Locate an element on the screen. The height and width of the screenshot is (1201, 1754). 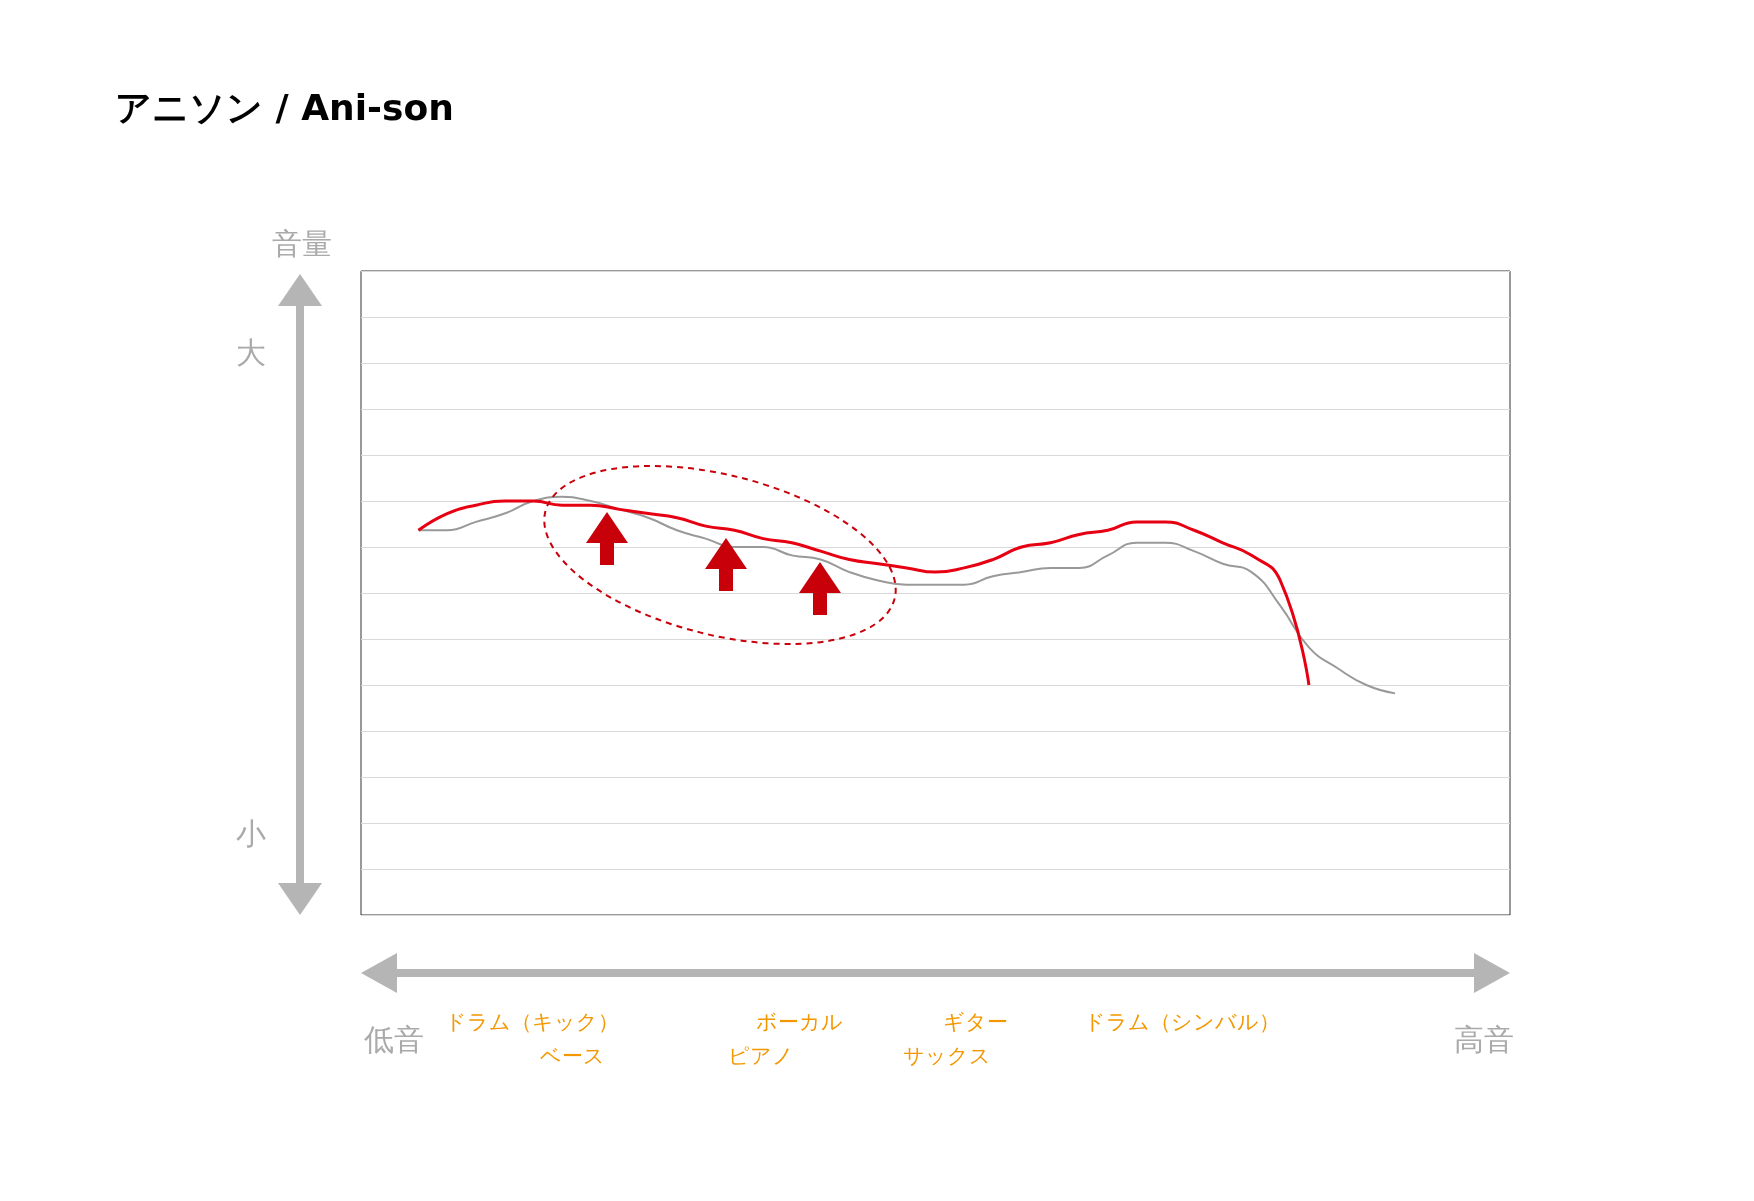
text: ピアノ is located at coordinates (761, 1056).